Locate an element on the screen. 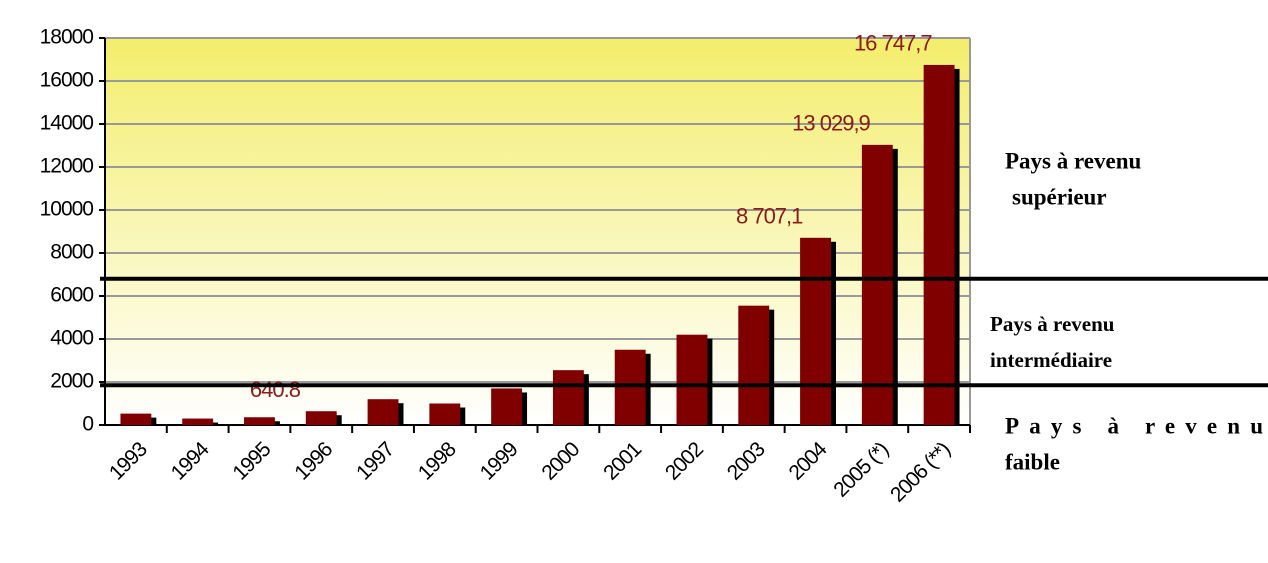  x-tick-label: 2001 is located at coordinates (622, 461).